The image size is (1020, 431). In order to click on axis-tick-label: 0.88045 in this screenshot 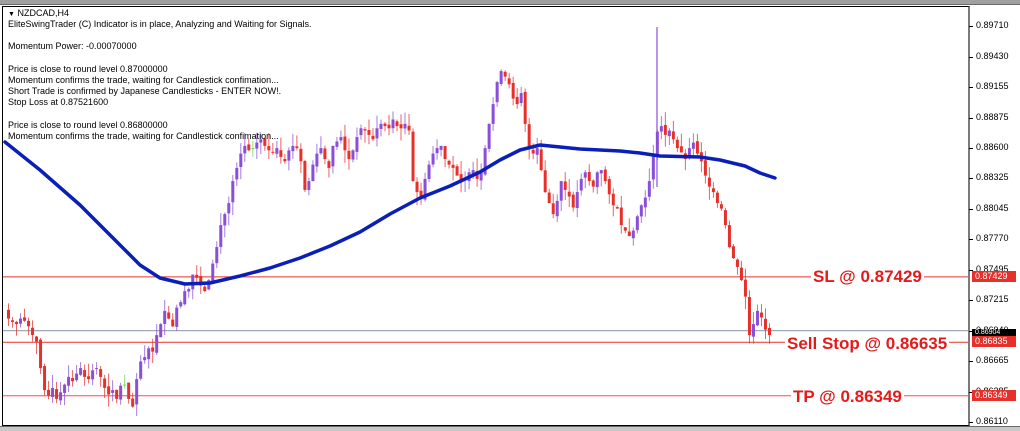, I will do `click(992, 208)`.